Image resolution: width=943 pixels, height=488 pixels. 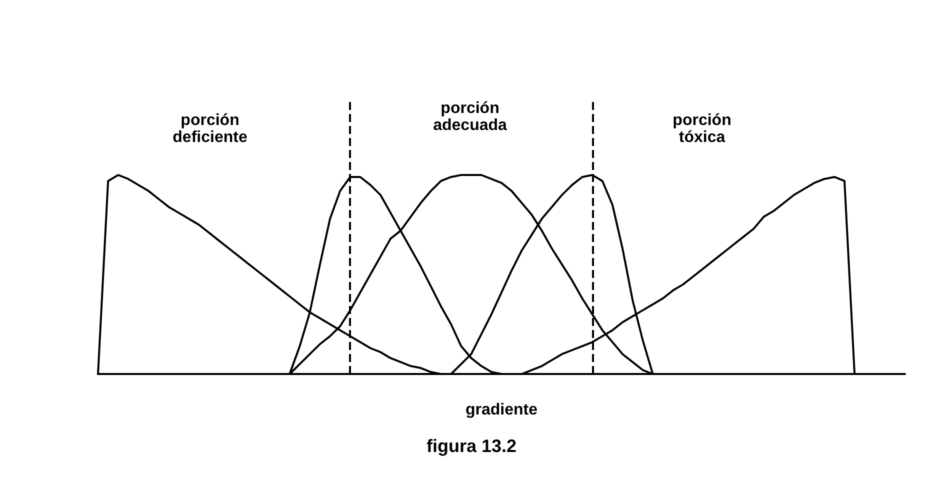 What do you see at coordinates (501, 410) in the screenshot?
I see `x-axis-title: gradiente` at bounding box center [501, 410].